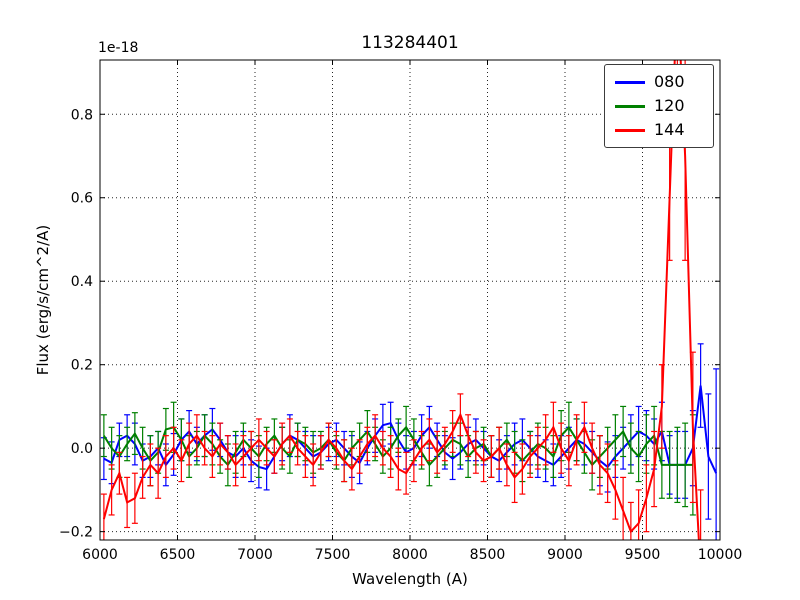 Image resolution: width=800 pixels, height=600 pixels. I want to click on y-tick-label: 0.2, so click(82, 366).